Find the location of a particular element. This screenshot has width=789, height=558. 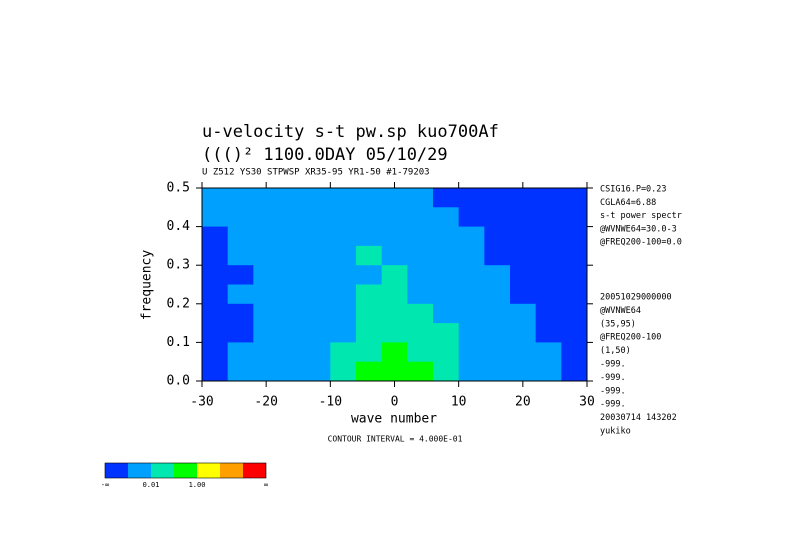

note: 20030714 143202 is located at coordinates (638, 418).